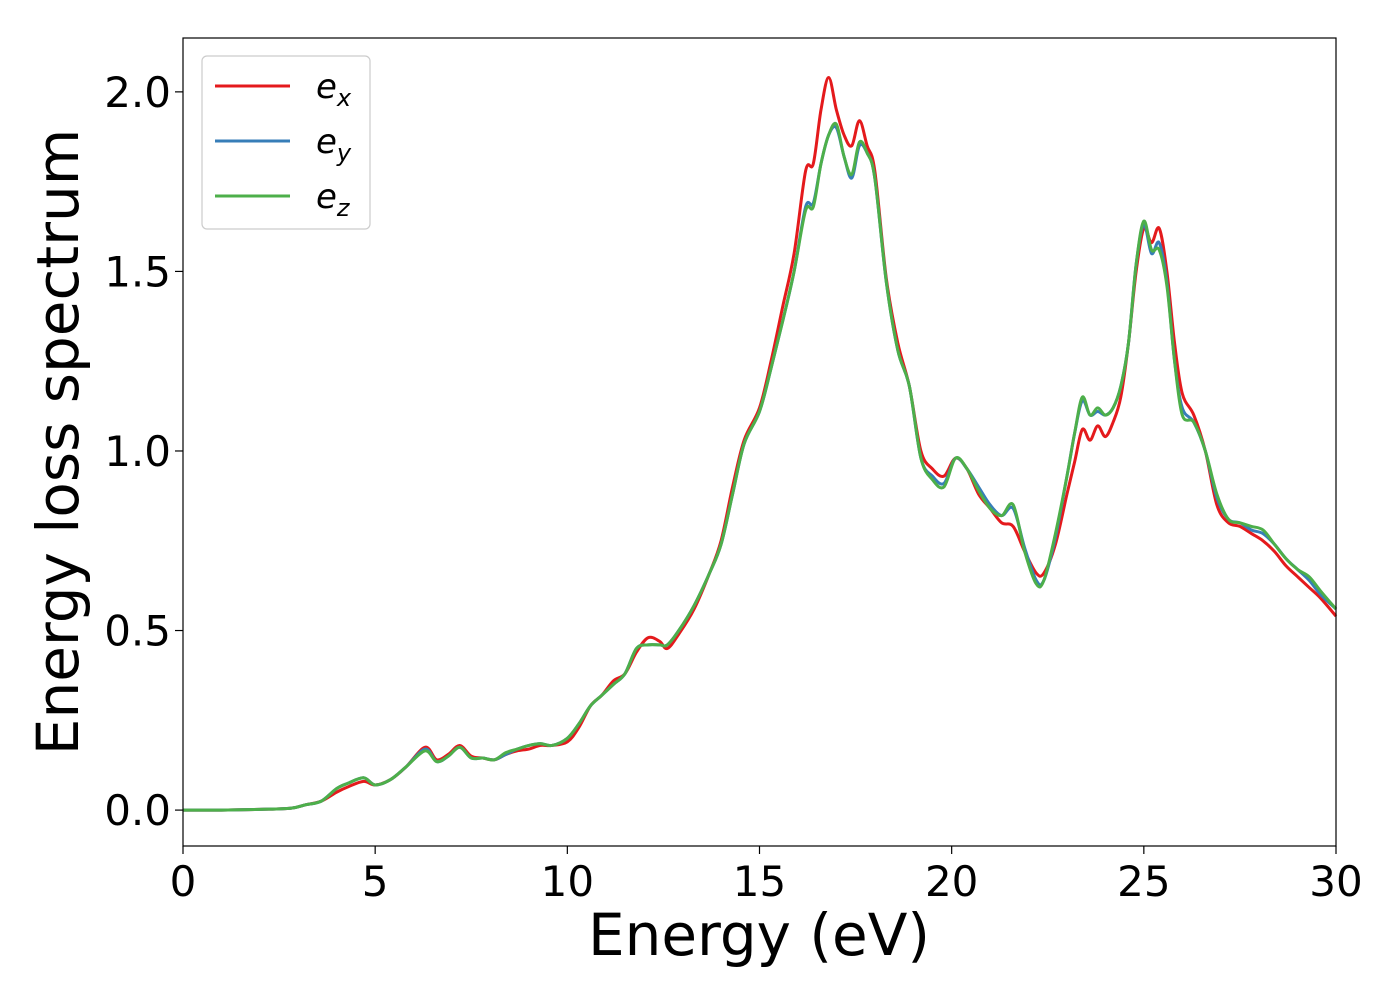  I want to click on x-tick-label: 20, so click(951, 881).